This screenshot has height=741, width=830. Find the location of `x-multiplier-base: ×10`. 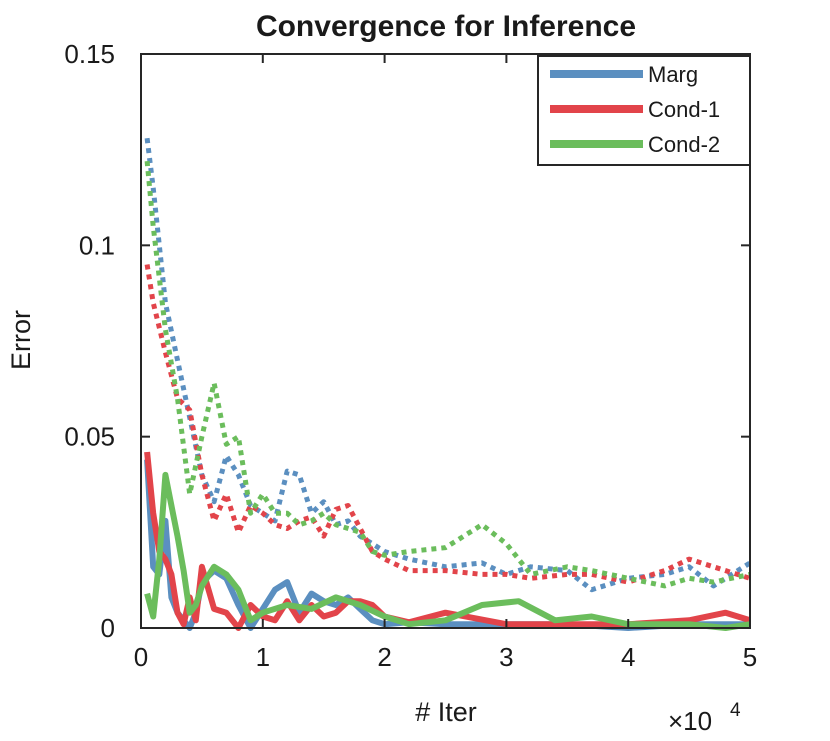

x-multiplier-base: ×10 is located at coordinates (690, 721).